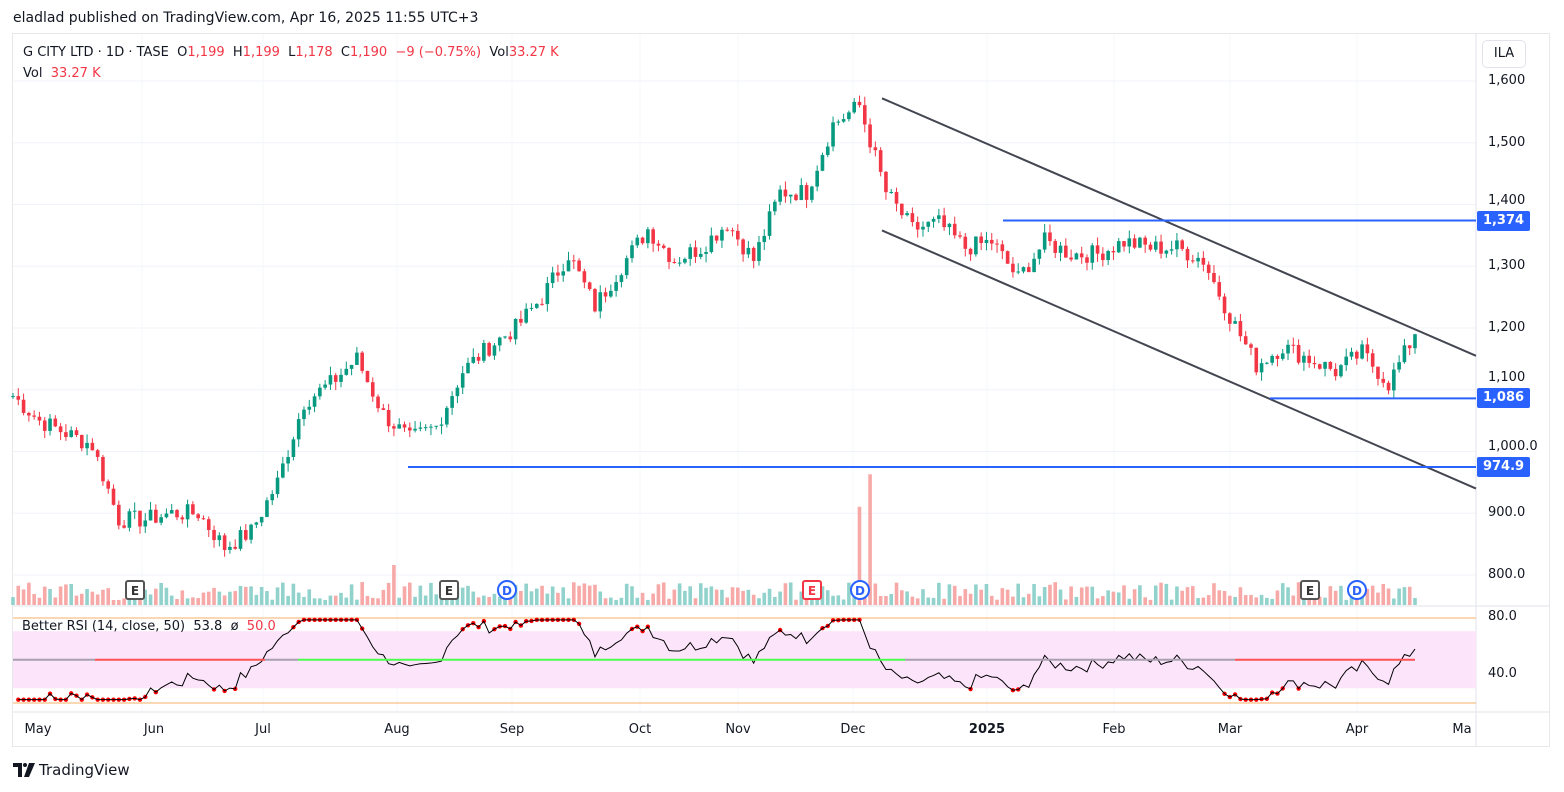 This screenshot has width=1564, height=792. Describe the element at coordinates (345, 52) in the screenshot. I see `close-label: C` at that location.